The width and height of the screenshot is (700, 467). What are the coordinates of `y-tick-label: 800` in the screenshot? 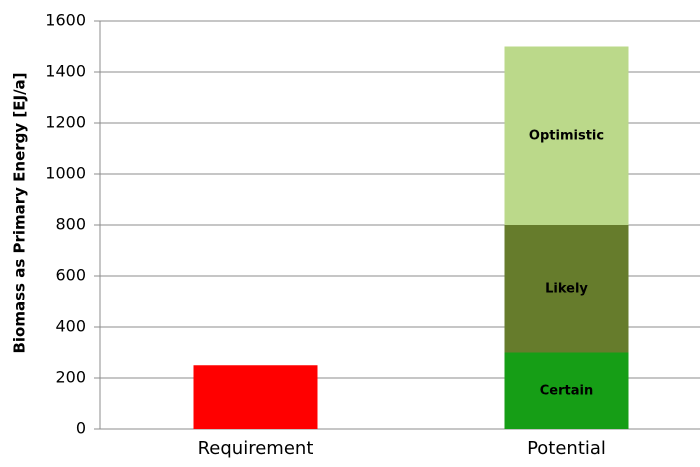 It's located at (70, 224).